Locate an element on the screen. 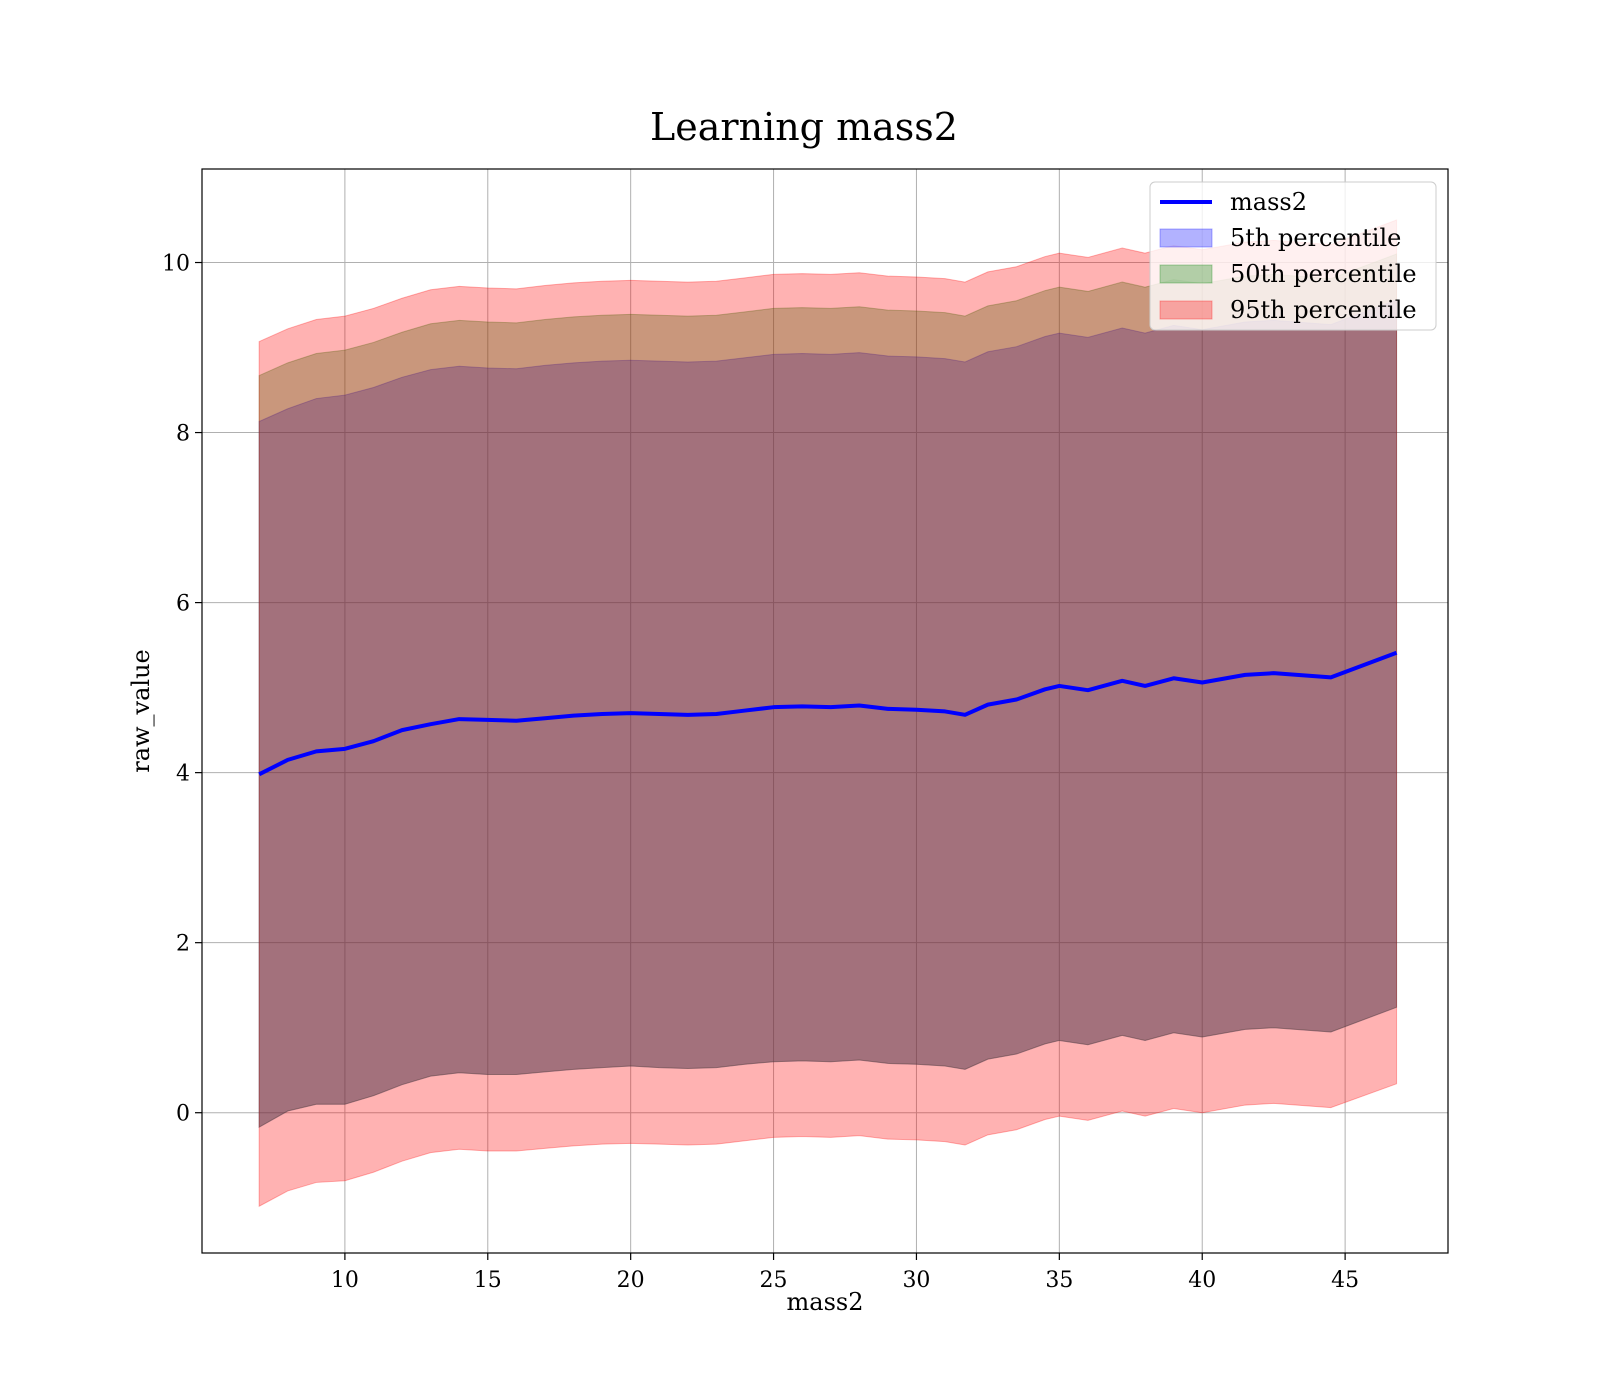 This screenshot has width=1600, height=1400. y-tick-label: 4 is located at coordinates (183, 774).